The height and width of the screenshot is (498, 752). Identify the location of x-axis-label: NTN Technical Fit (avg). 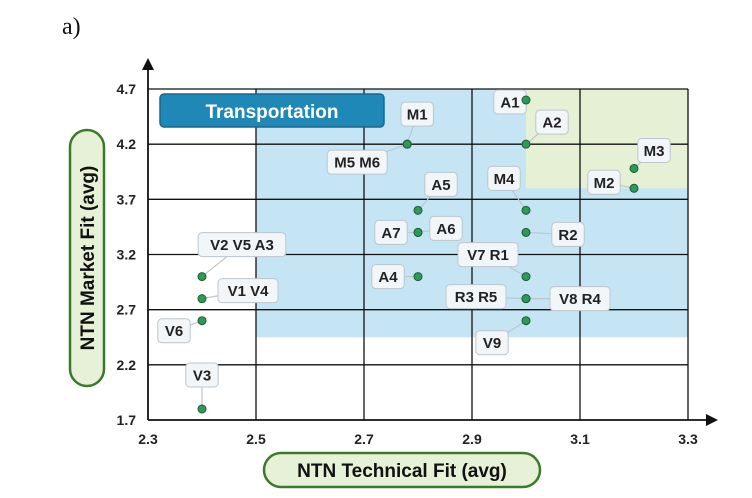
(402, 471).